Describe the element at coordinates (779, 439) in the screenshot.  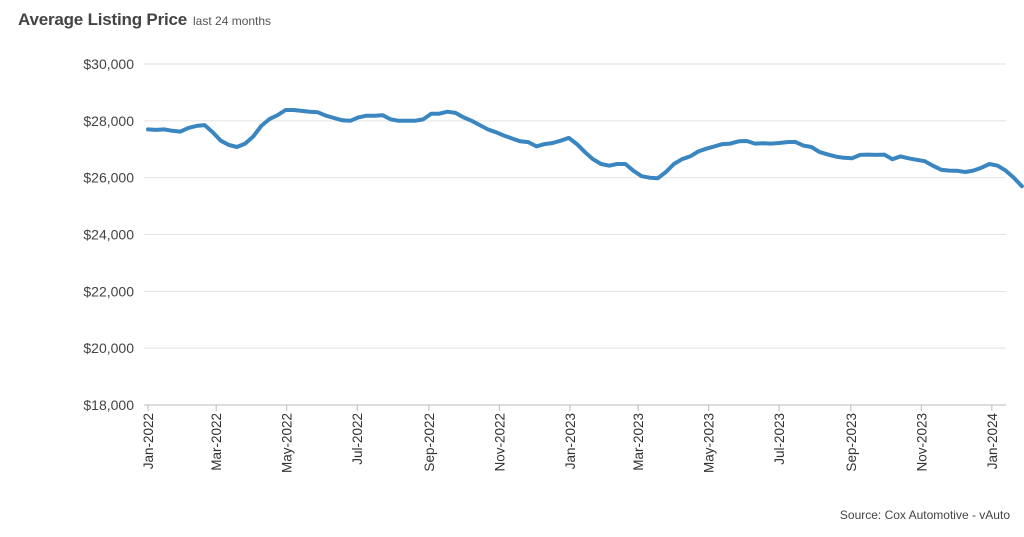
I see `x-tick-label: Jul-2023` at that location.